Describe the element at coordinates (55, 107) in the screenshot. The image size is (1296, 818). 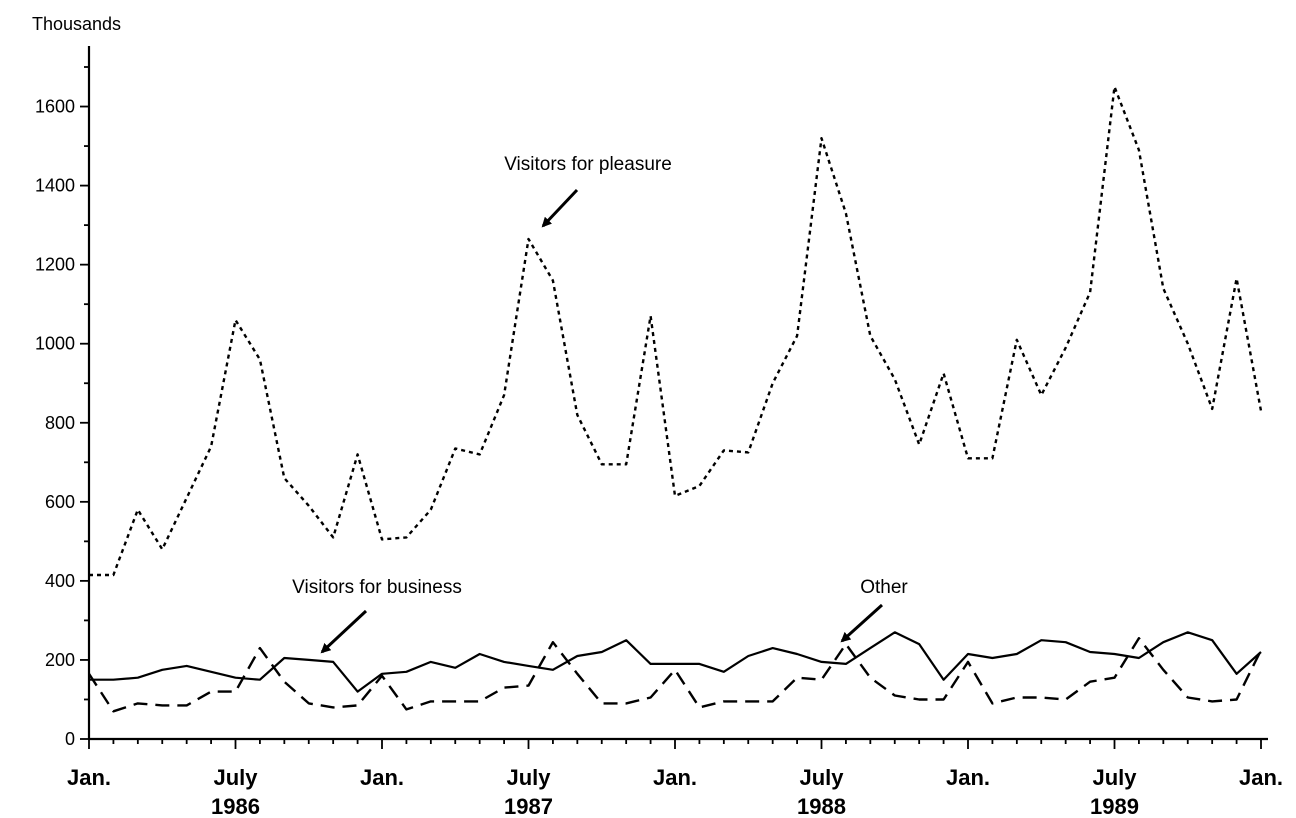
I see `y-tick-label: 1600` at that location.